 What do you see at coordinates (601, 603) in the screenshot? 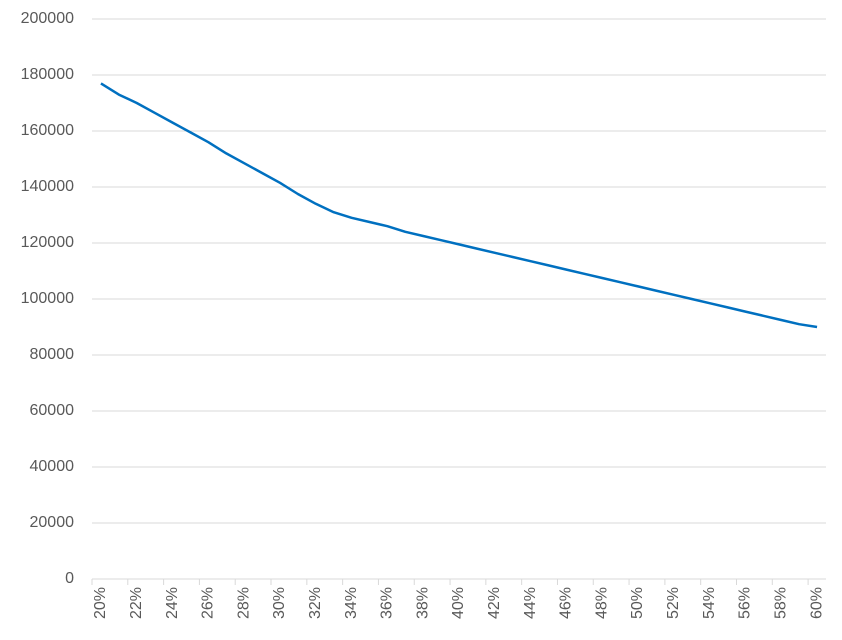
I see `x-tick-label: 48%` at bounding box center [601, 603].